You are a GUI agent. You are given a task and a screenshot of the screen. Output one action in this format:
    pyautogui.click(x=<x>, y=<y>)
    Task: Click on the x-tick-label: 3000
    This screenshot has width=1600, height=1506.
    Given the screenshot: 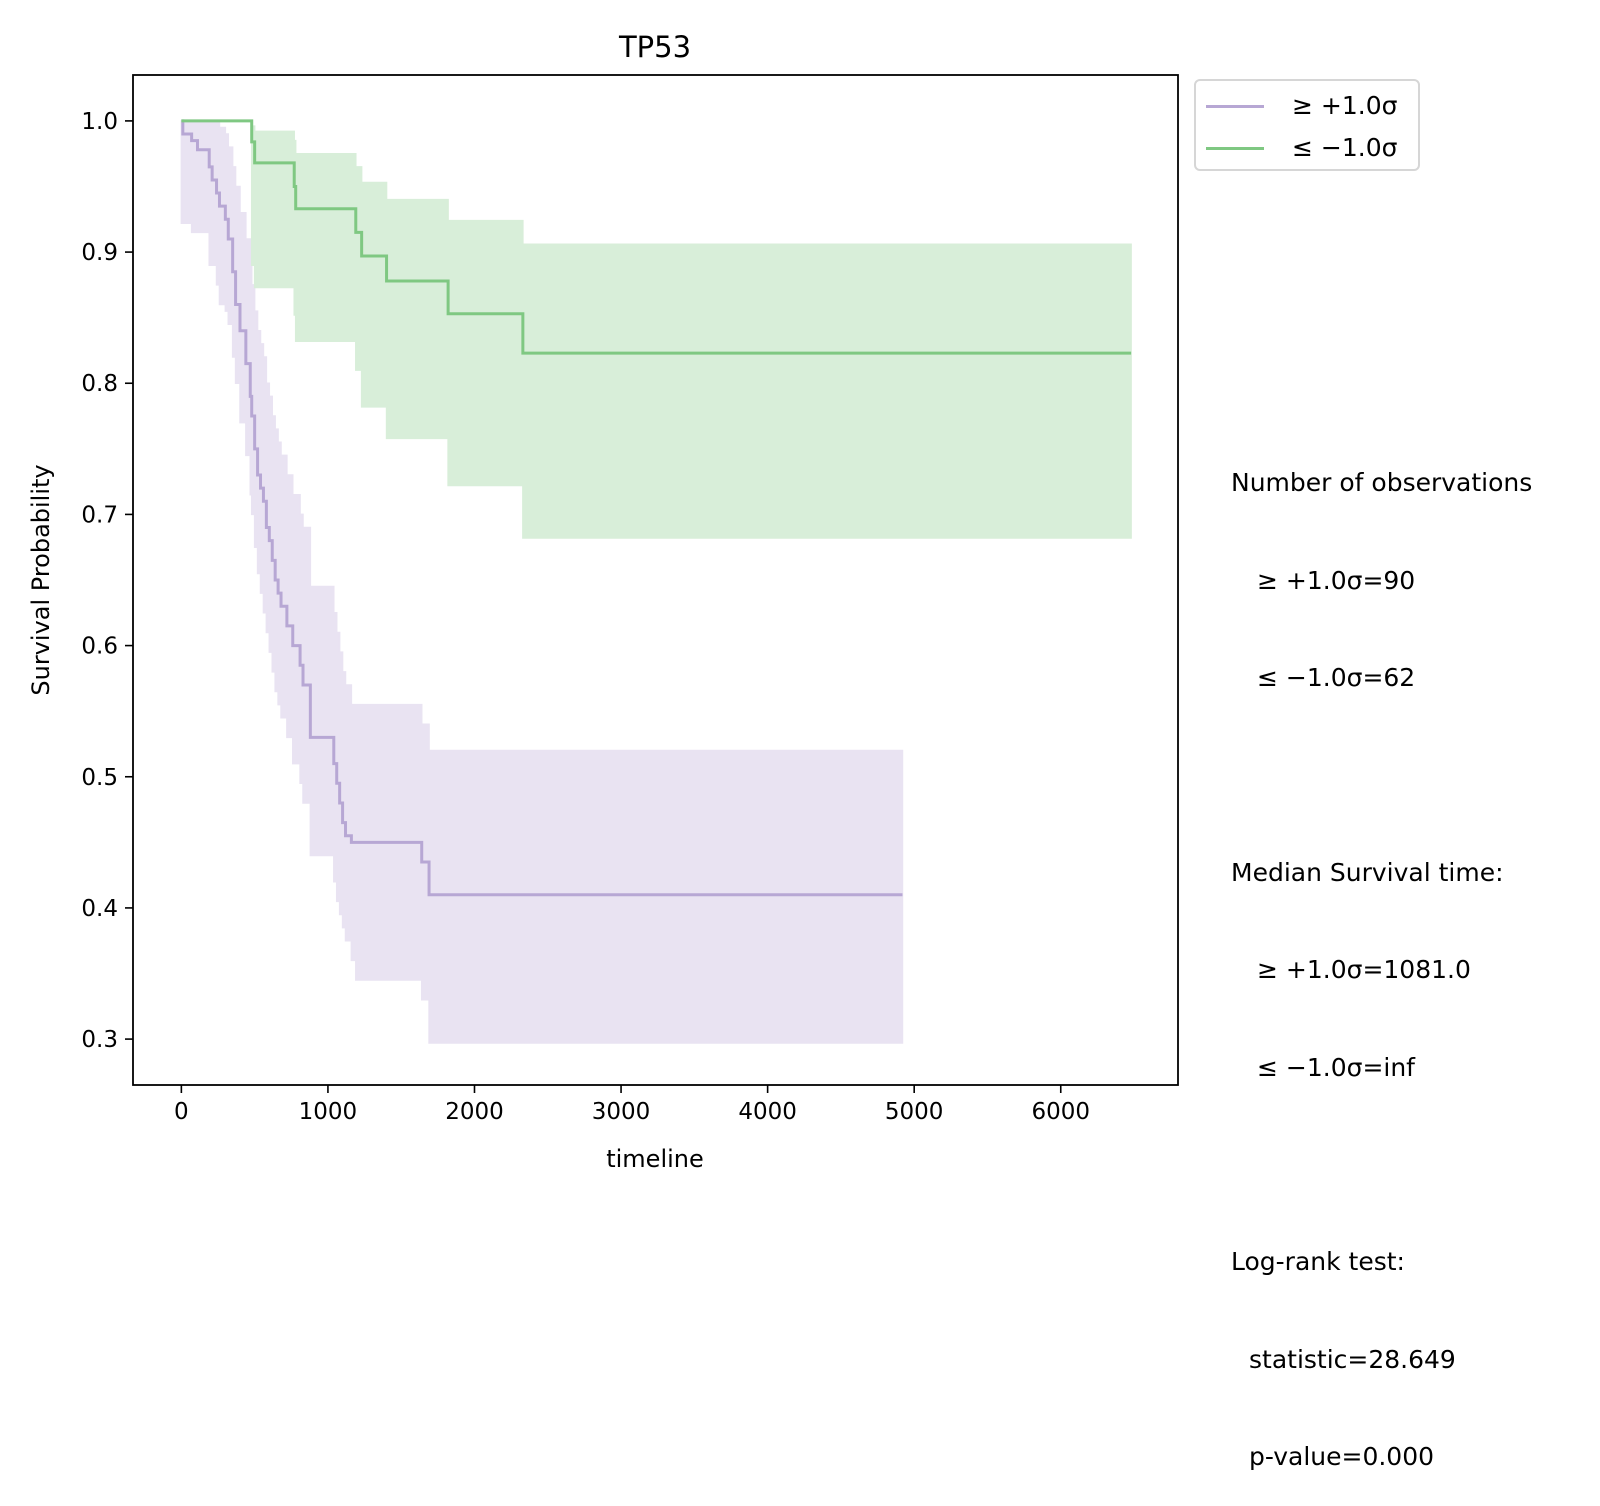 What is the action you would take?
    pyautogui.click(x=621, y=1112)
    